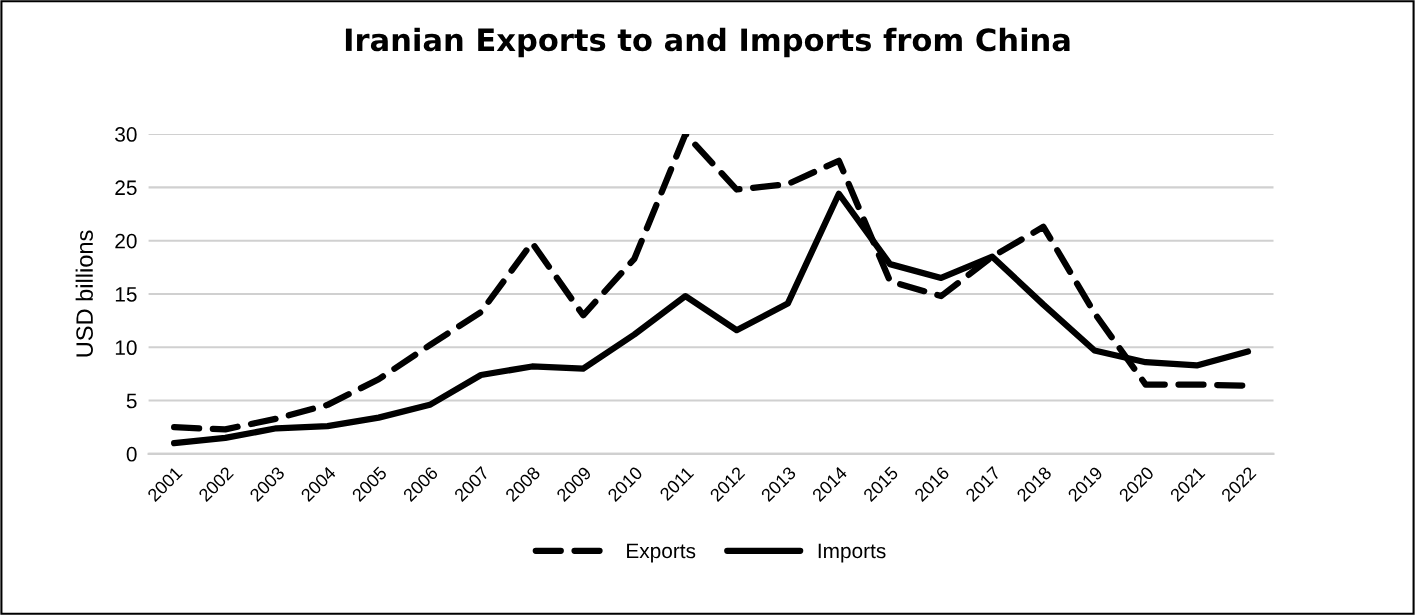  What do you see at coordinates (852, 553) in the screenshot?
I see `legend-label: Imports` at bounding box center [852, 553].